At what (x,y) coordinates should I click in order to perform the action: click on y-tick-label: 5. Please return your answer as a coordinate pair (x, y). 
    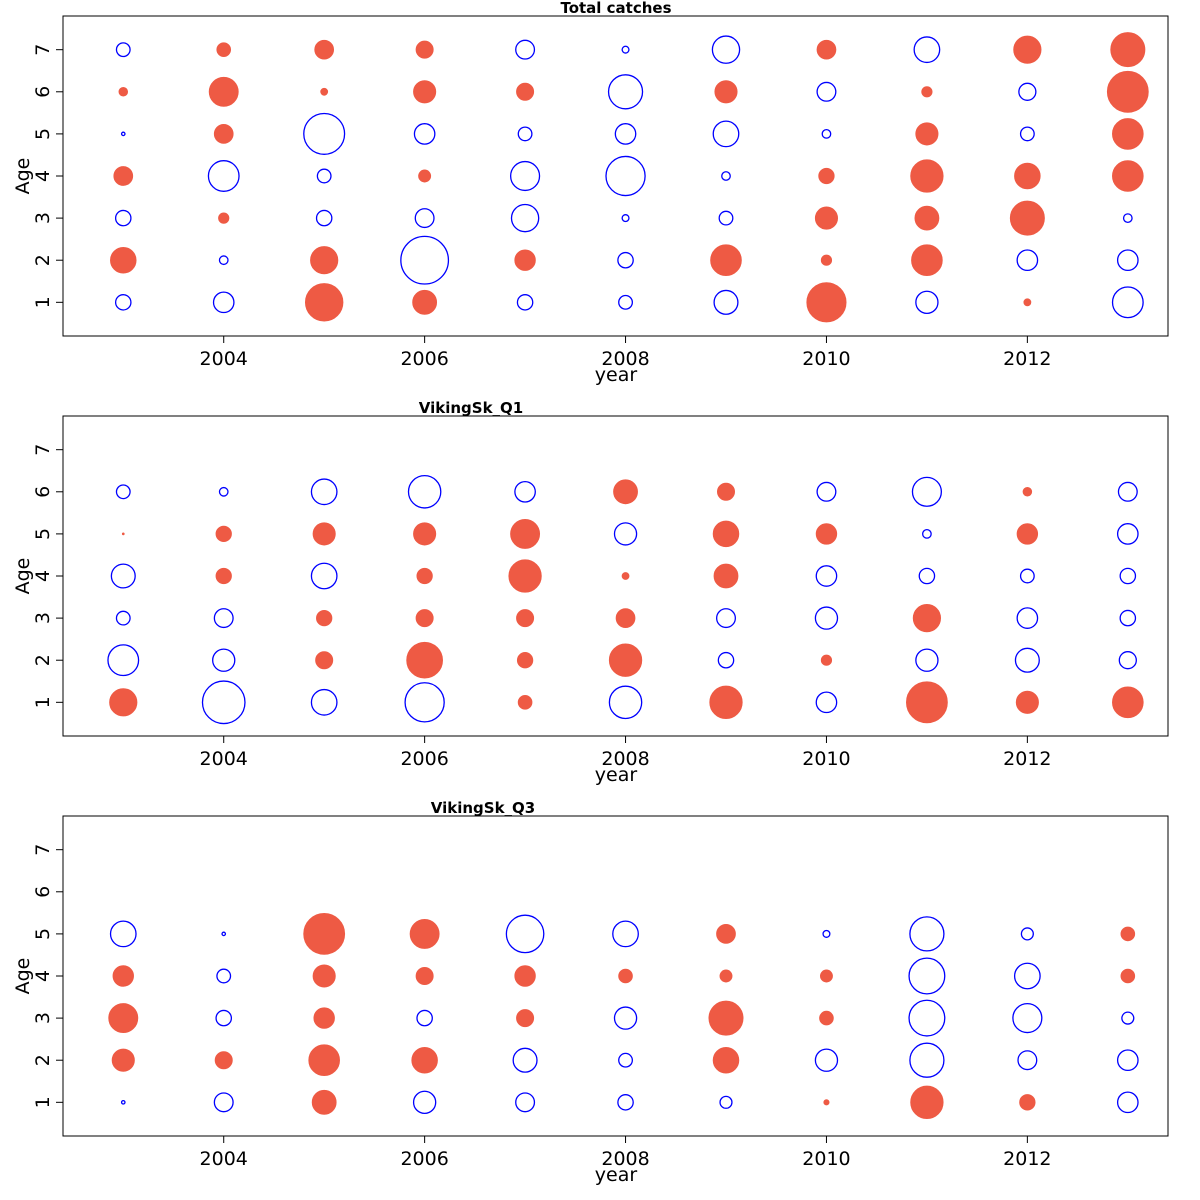
    Looking at the image, I should click on (43, 134).